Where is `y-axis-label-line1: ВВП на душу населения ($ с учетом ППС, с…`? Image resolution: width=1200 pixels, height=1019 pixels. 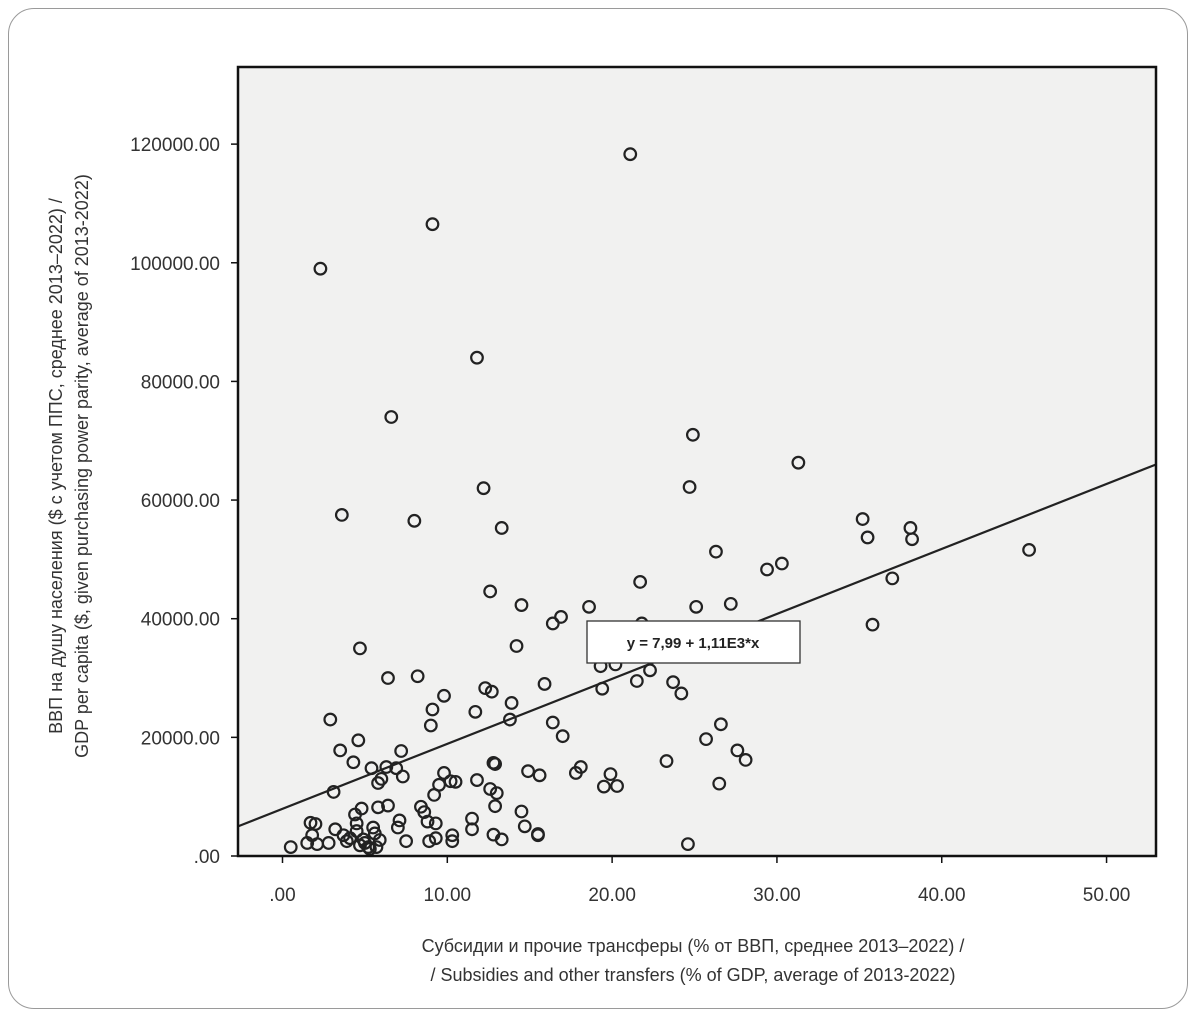
y-axis-label-line1: ВВП на душу населения ($ с учетом ППС, с… is located at coordinates (56, 466).